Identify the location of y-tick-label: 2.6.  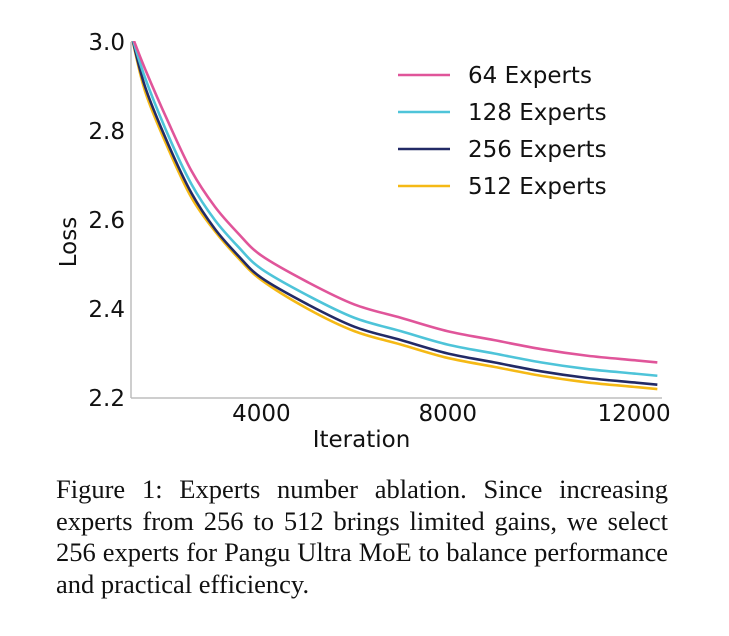
(106, 221).